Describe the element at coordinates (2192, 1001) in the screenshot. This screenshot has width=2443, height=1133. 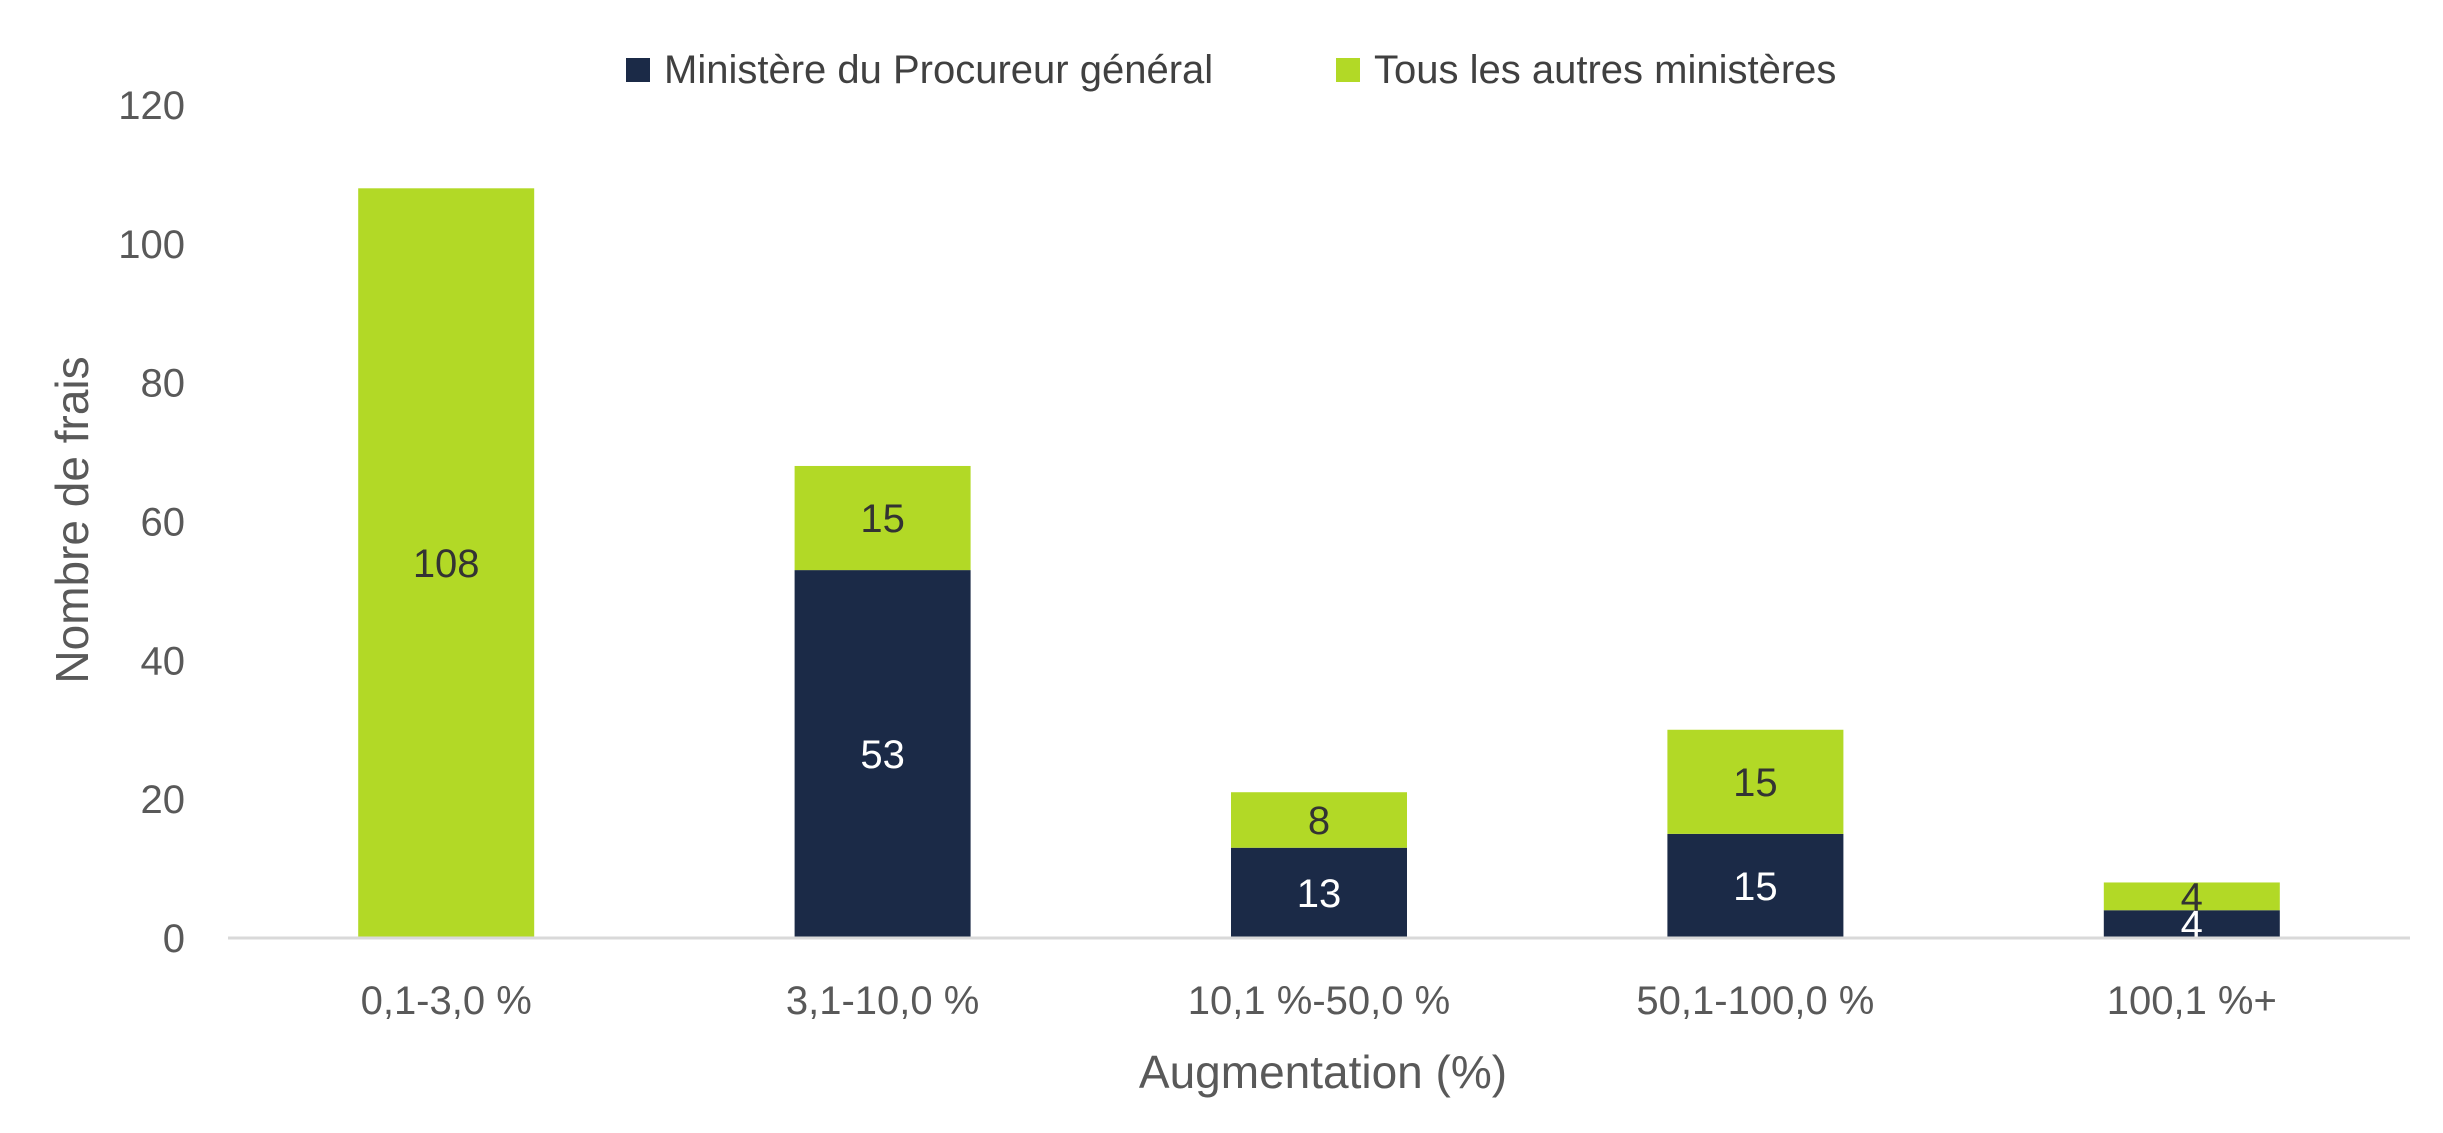
I see `x-tick-label: 100,1 %+` at that location.